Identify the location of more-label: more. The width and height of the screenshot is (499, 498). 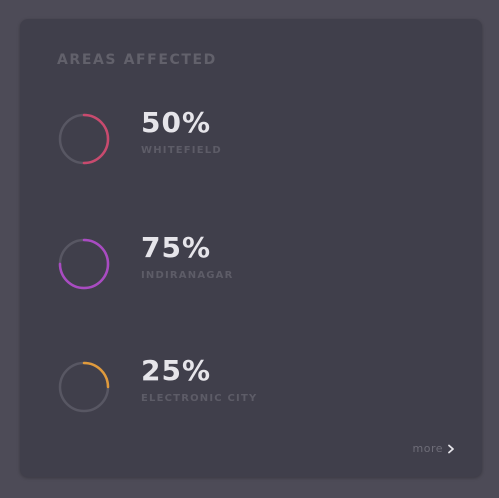
(427, 448).